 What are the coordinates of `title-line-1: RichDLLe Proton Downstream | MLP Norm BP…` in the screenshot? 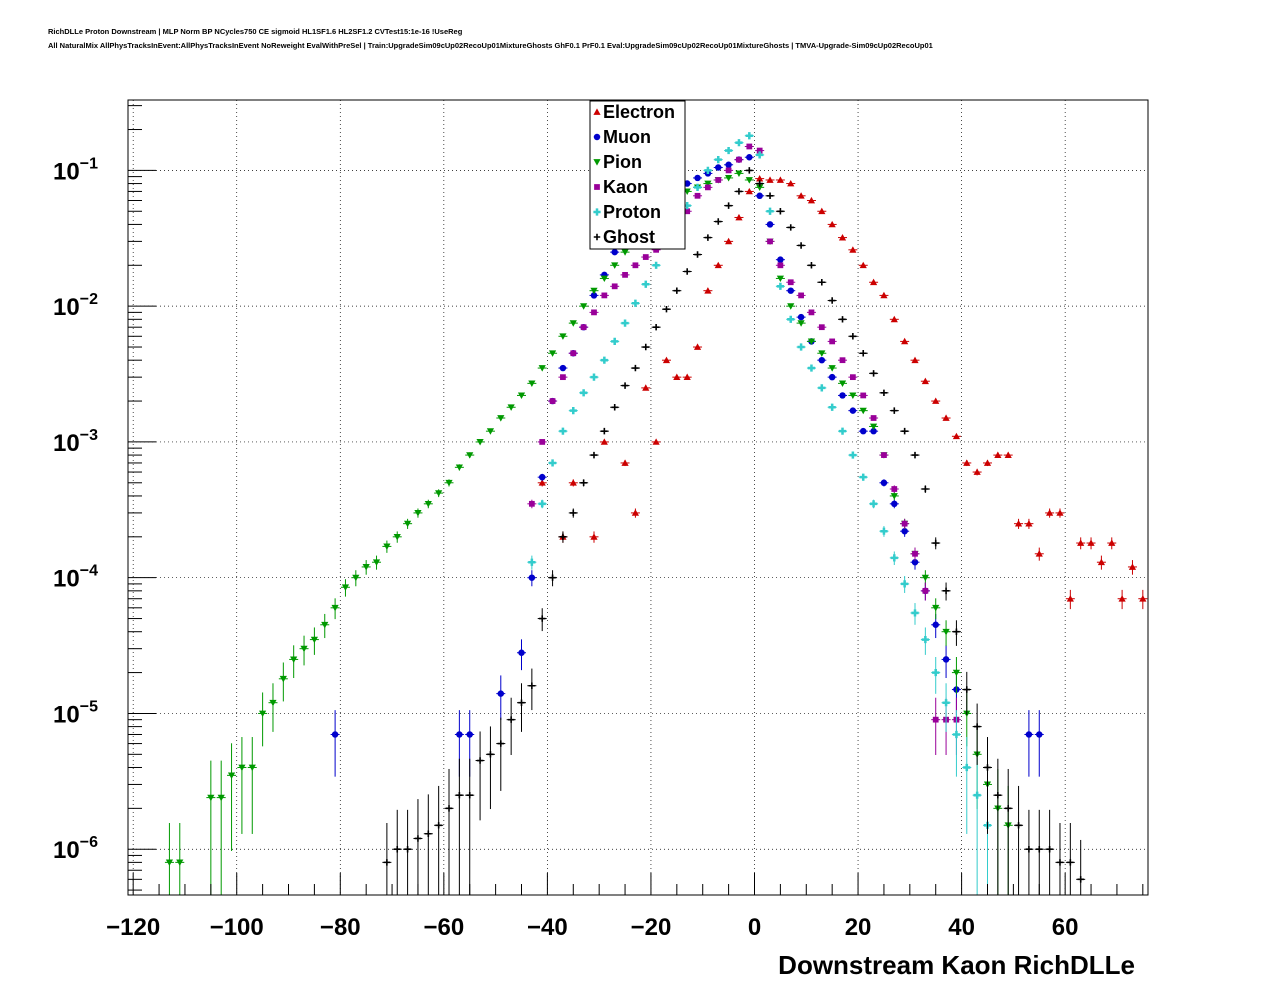 It's located at (255, 31).